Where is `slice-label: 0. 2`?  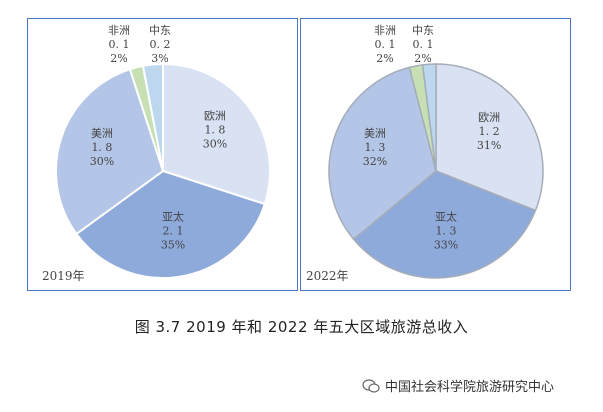 slice-label: 0. 2 is located at coordinates (160, 44).